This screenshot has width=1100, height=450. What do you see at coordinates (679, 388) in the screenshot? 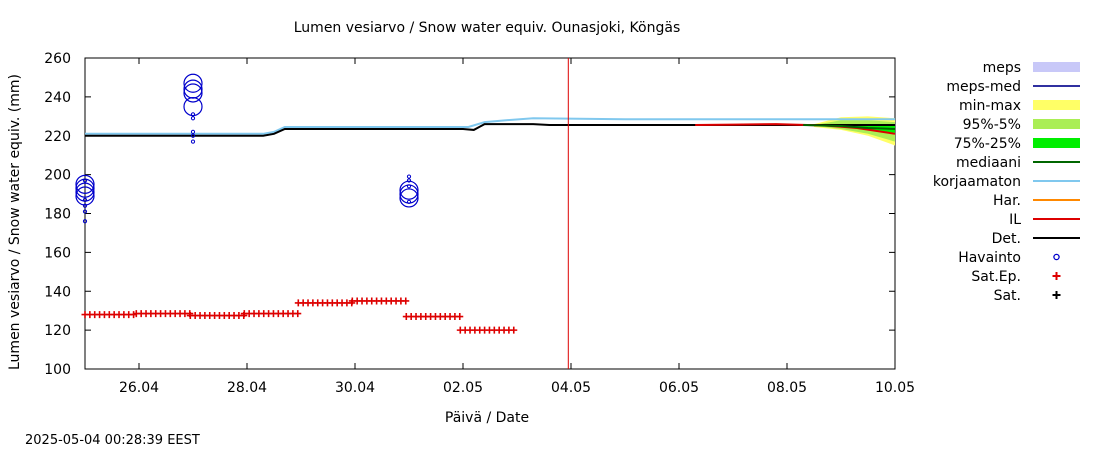
I see `x-tick-label: 06.05` at bounding box center [679, 388].